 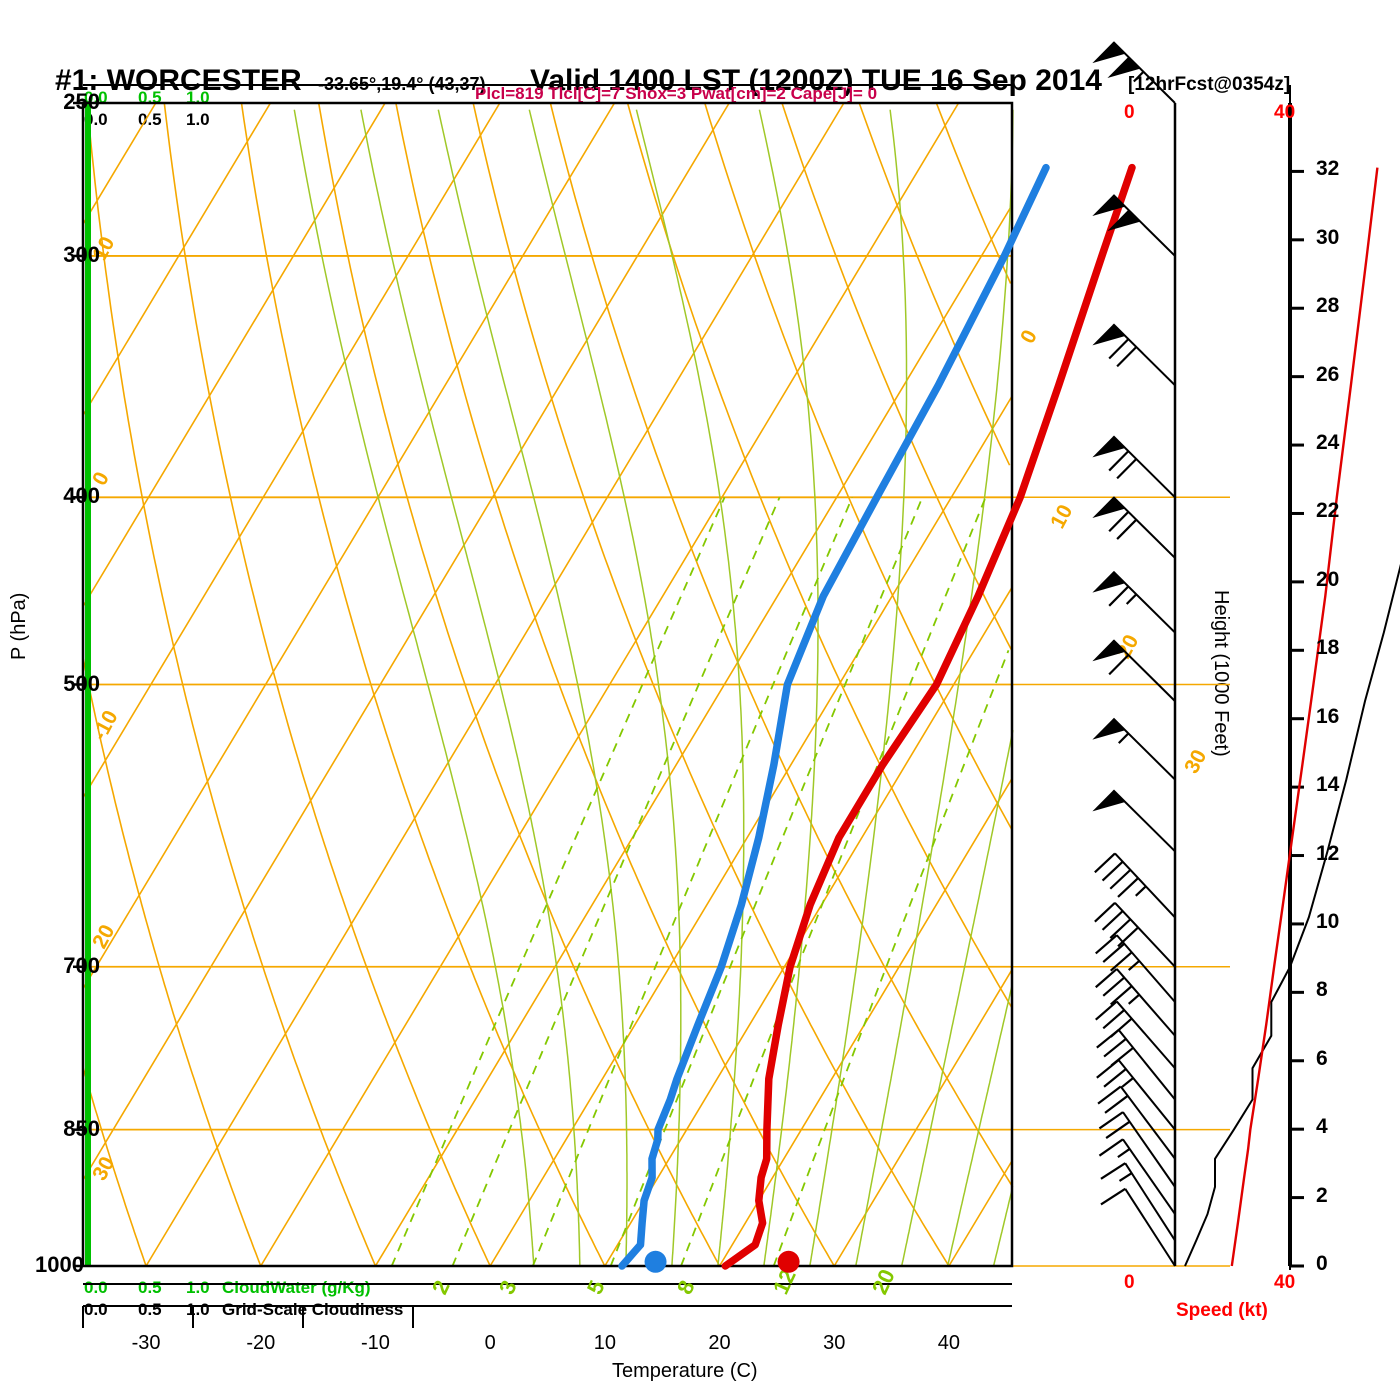 I want to click on height-label-30: 30, so click(x=1328, y=237).